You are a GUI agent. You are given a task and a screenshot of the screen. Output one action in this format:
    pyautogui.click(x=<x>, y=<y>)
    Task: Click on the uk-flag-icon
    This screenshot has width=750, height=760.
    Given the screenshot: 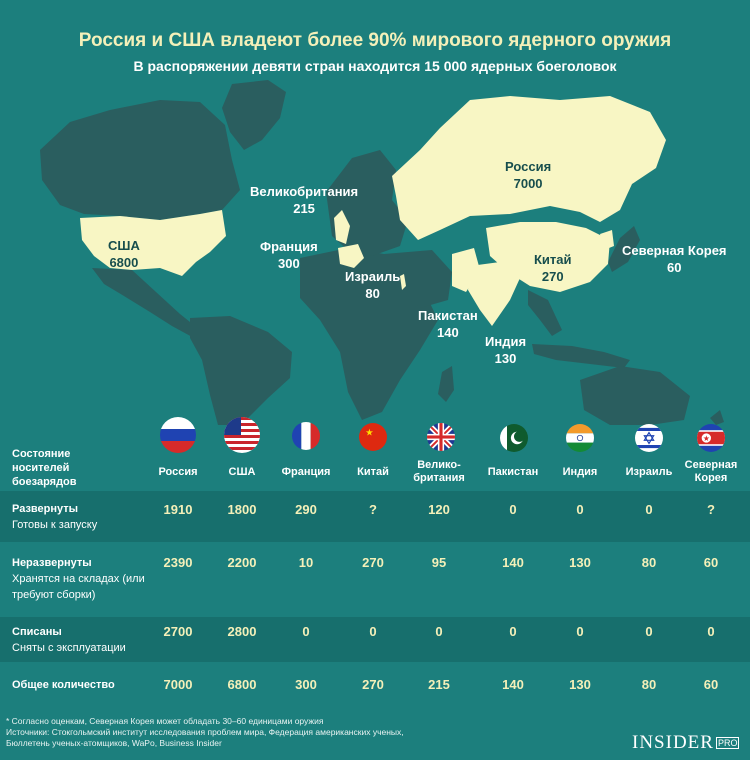 What is the action you would take?
    pyautogui.click(x=441, y=437)
    